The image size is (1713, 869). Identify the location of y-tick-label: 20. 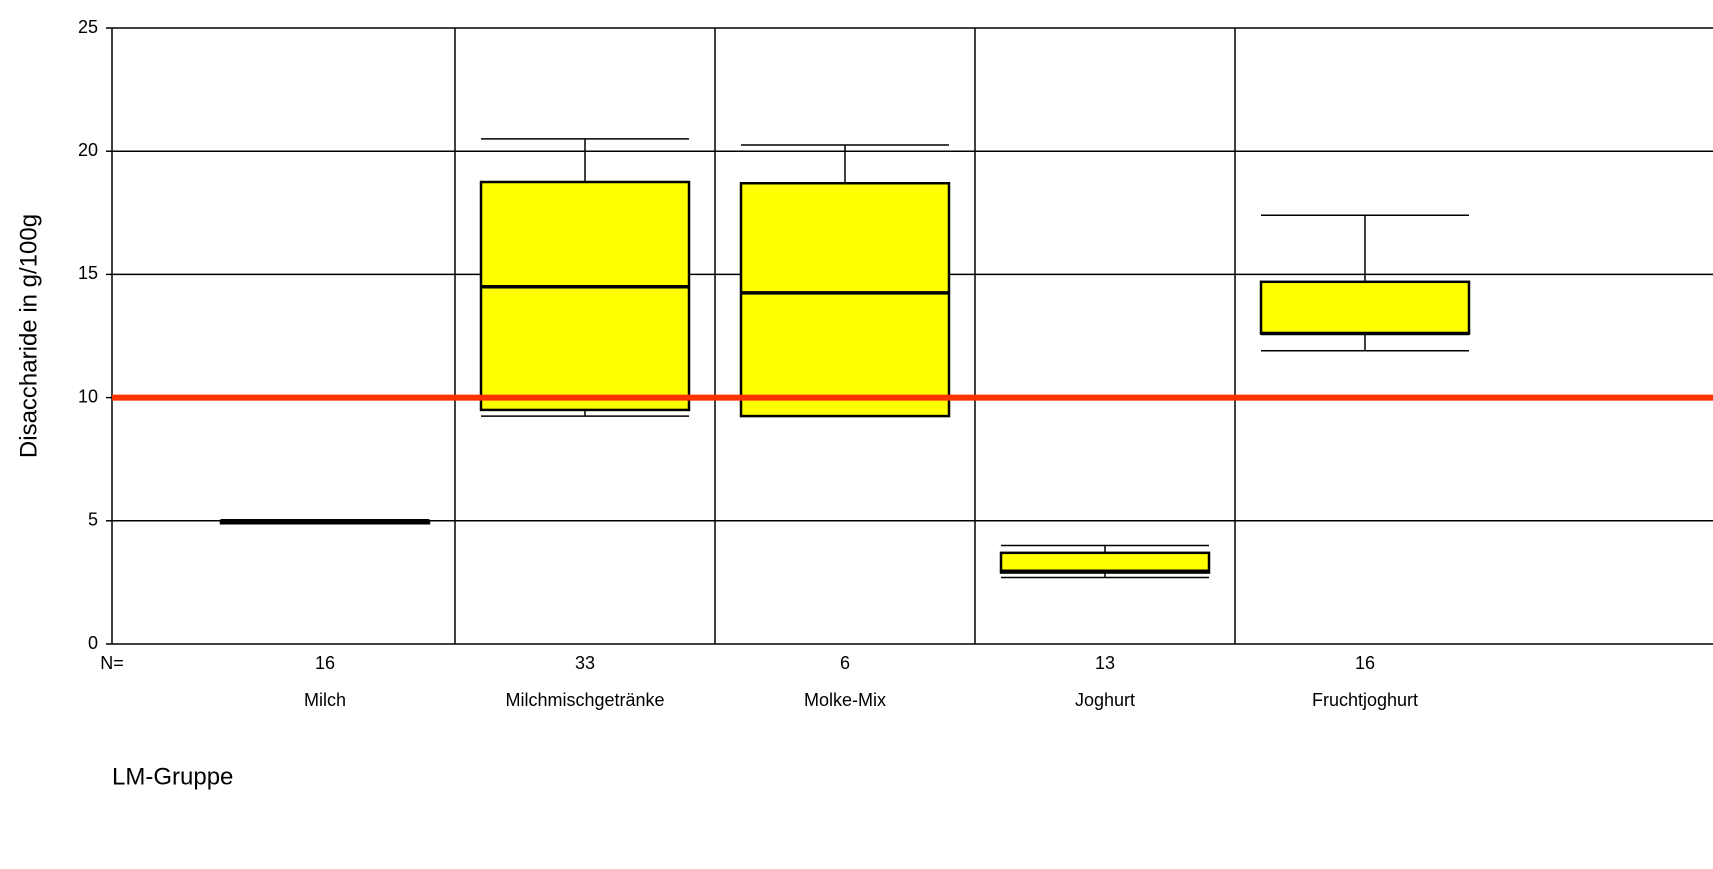
(88, 150).